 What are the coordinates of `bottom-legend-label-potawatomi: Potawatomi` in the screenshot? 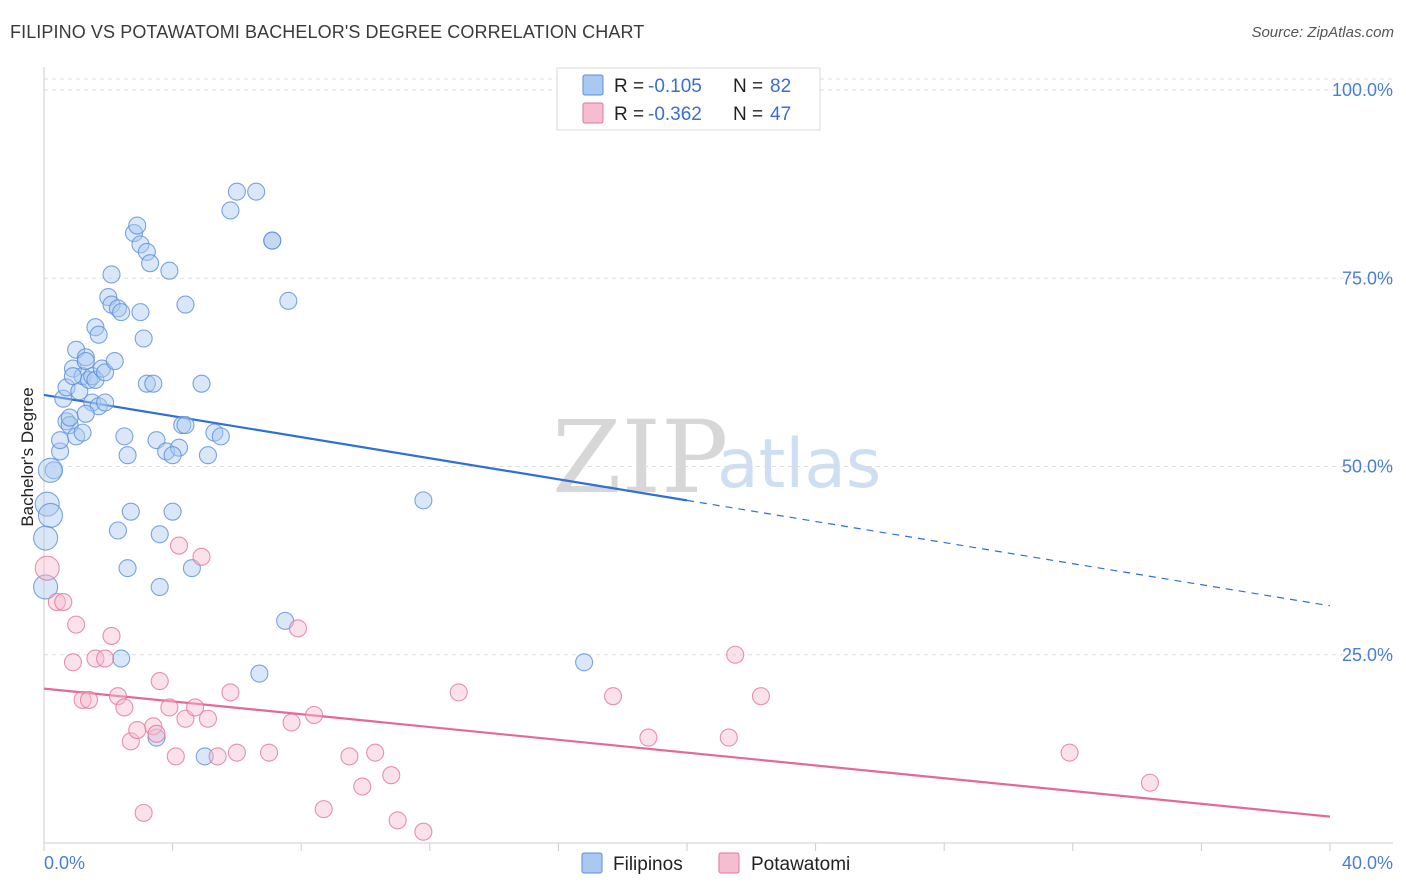 It's located at (800, 864).